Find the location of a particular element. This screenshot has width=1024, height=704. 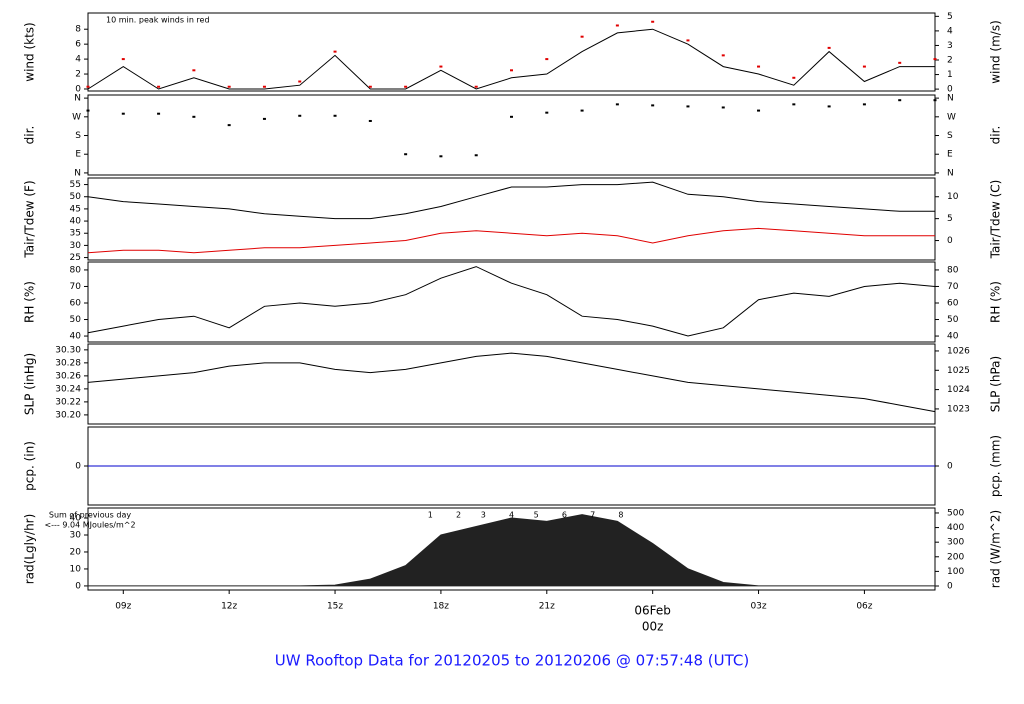

x-tick-label: 12z is located at coordinates (229, 607).